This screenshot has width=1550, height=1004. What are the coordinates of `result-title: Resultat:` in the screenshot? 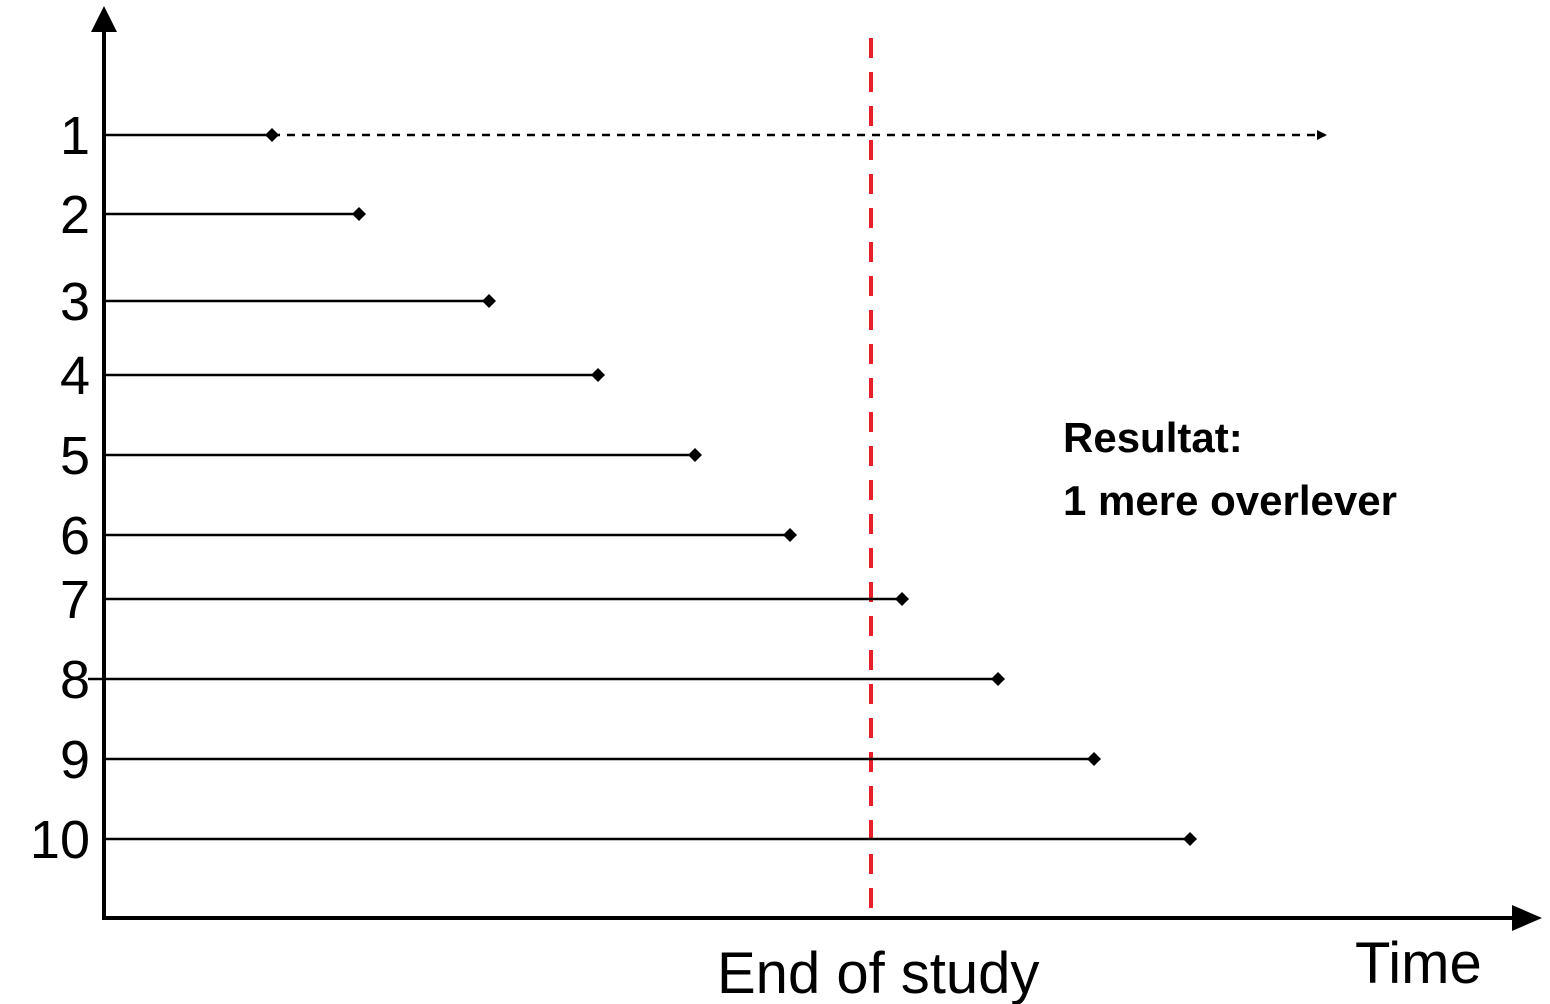 It's located at (1153, 437).